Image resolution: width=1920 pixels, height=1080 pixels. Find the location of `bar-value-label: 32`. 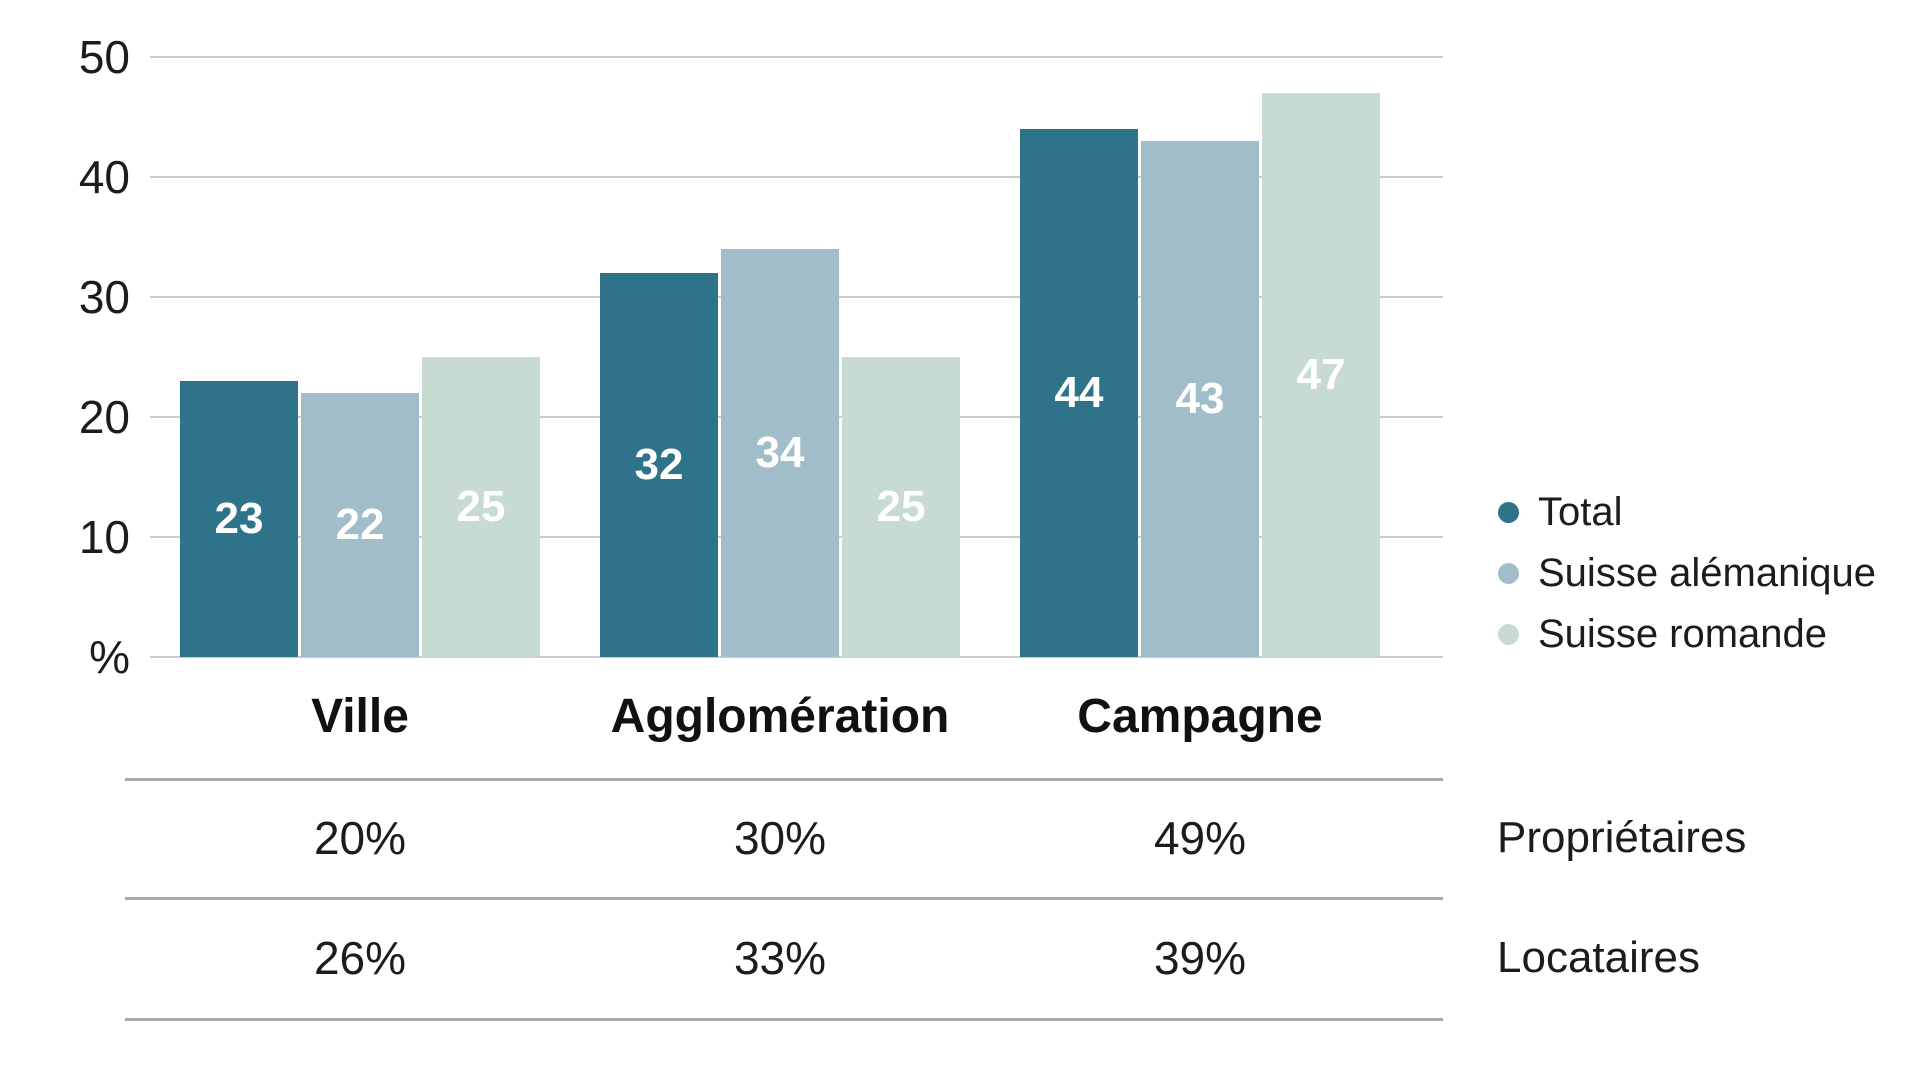

bar-value-label: 32 is located at coordinates (659, 464).